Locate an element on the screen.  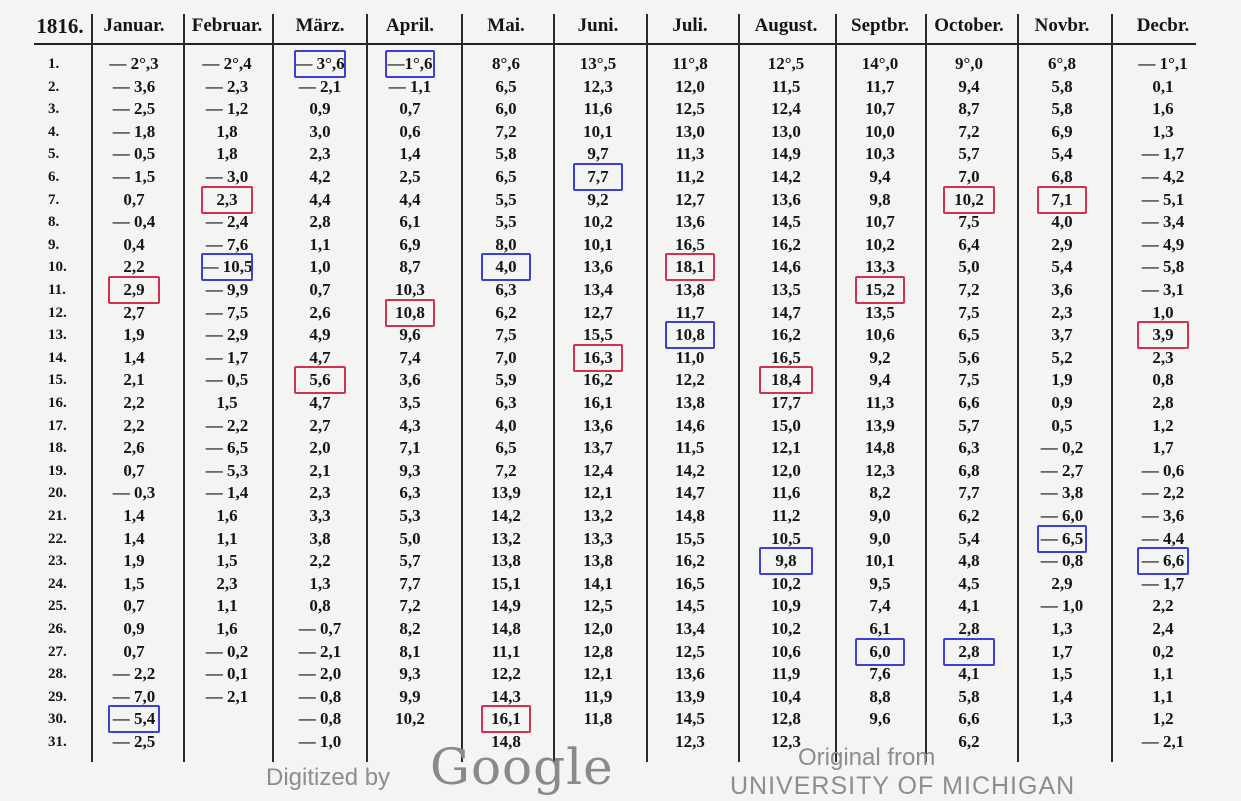
temperature-cell: 13,2 is located at coordinates (598, 515).